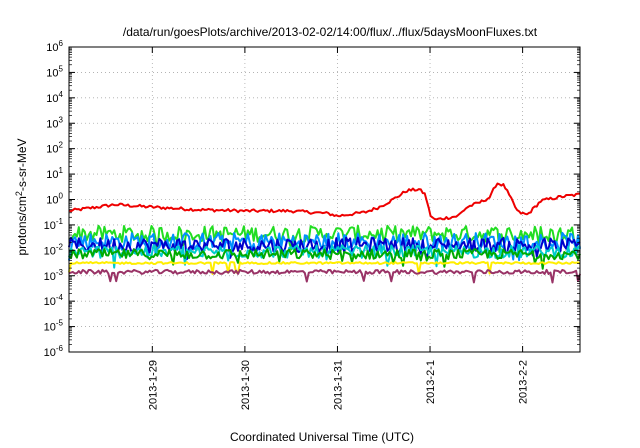  Describe the element at coordinates (54, 173) in the screenshot. I see `y-tick-label: 10¹` at that location.